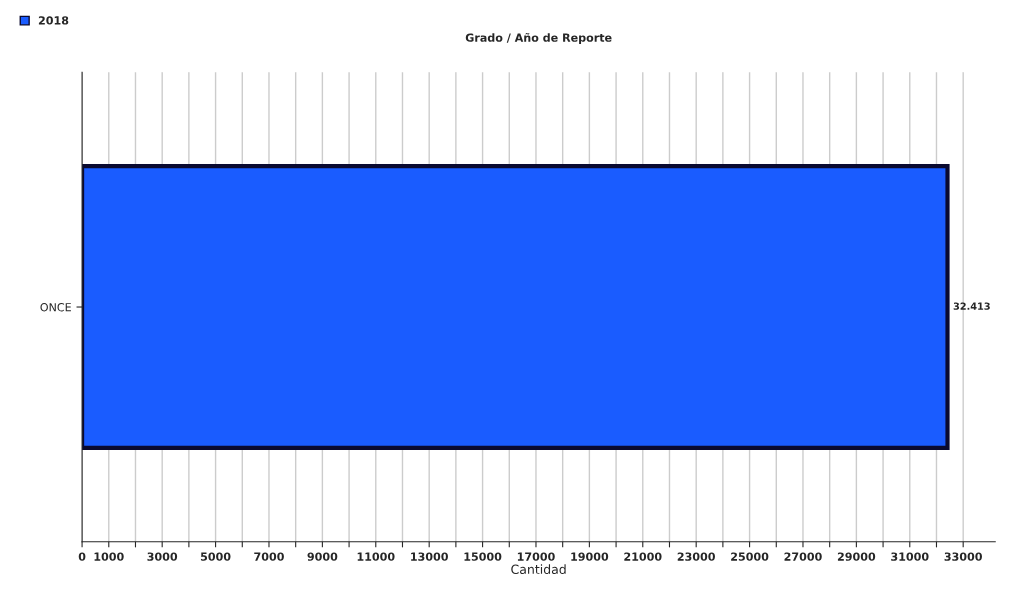  I want to click on x-tick-label: 23000, so click(696, 556).